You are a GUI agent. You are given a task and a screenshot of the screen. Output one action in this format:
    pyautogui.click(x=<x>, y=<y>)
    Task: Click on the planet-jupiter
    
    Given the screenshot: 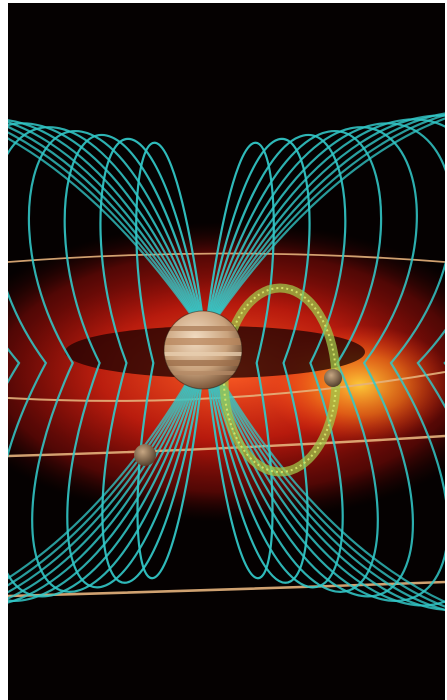 What is the action you would take?
    pyautogui.click(x=203, y=350)
    